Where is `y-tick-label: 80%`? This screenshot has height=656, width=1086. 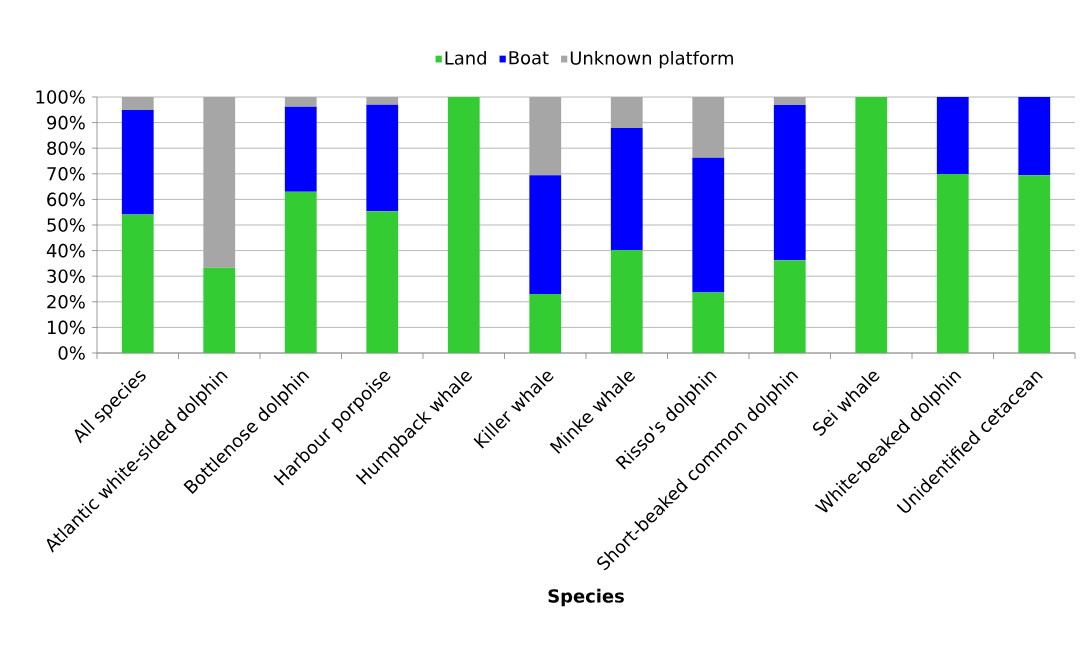 y-tick-label: 80% is located at coordinates (66, 148).